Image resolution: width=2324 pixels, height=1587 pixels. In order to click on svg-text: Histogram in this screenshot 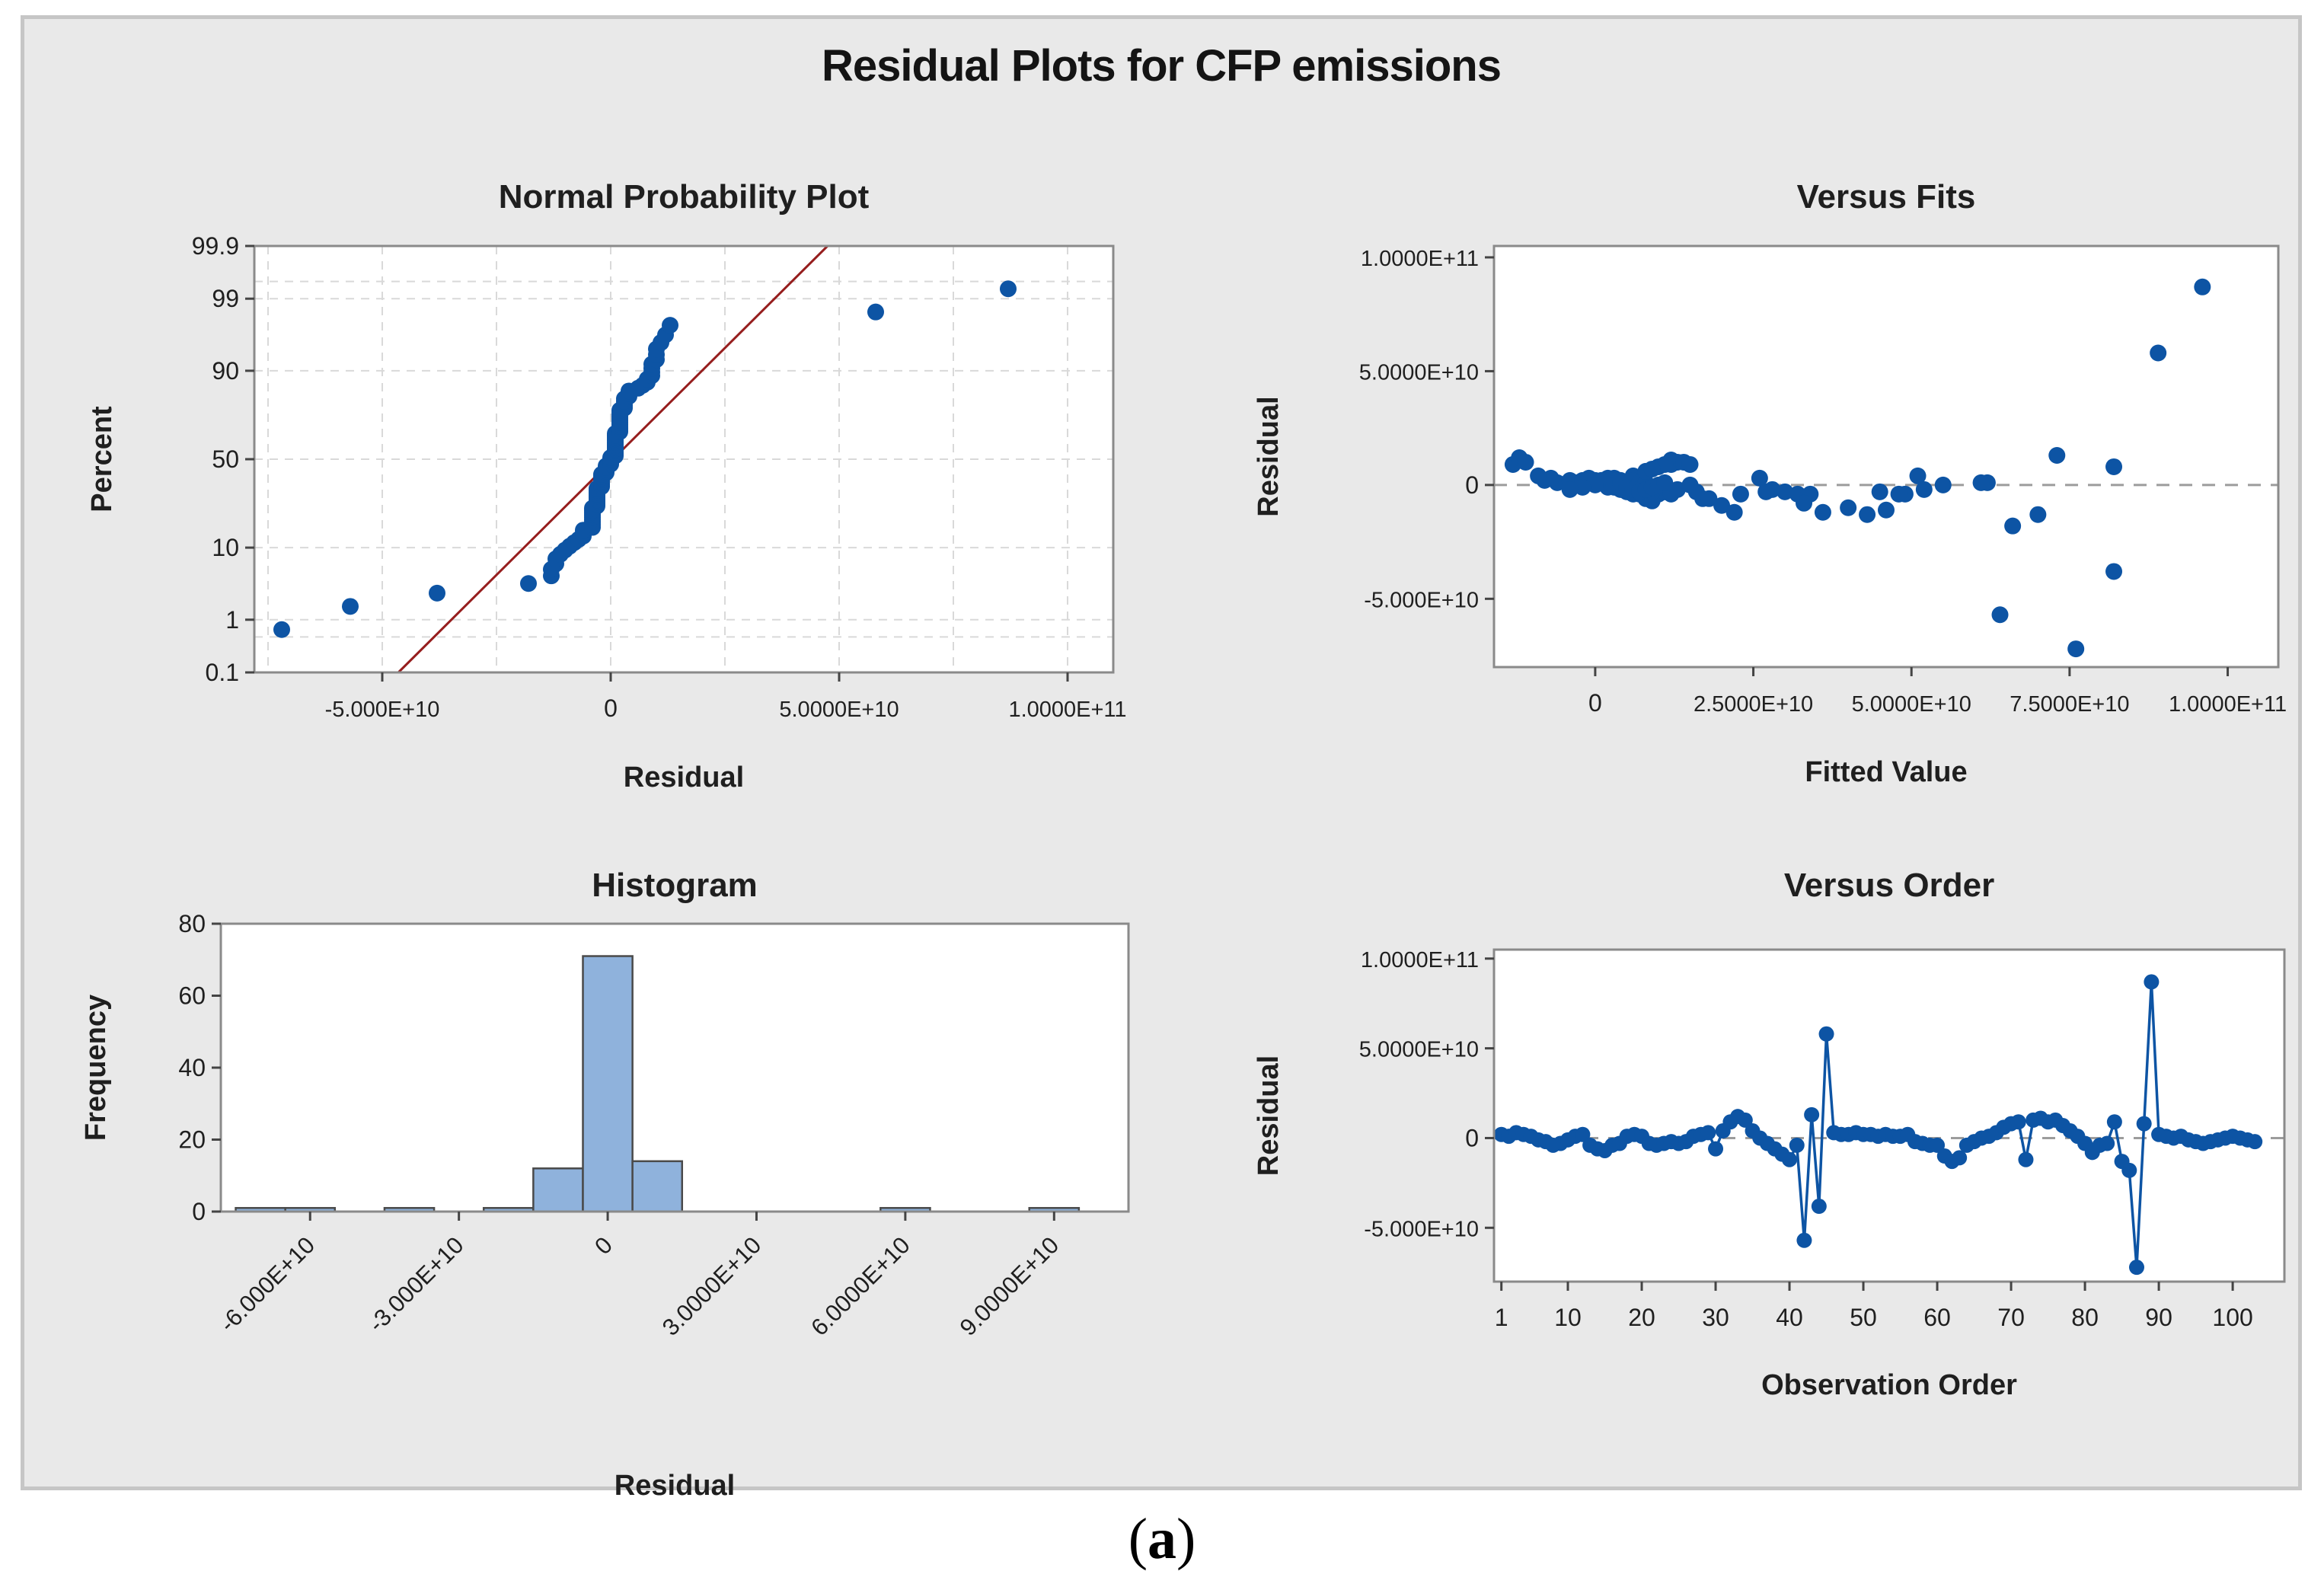, I will do `click(675, 885)`.